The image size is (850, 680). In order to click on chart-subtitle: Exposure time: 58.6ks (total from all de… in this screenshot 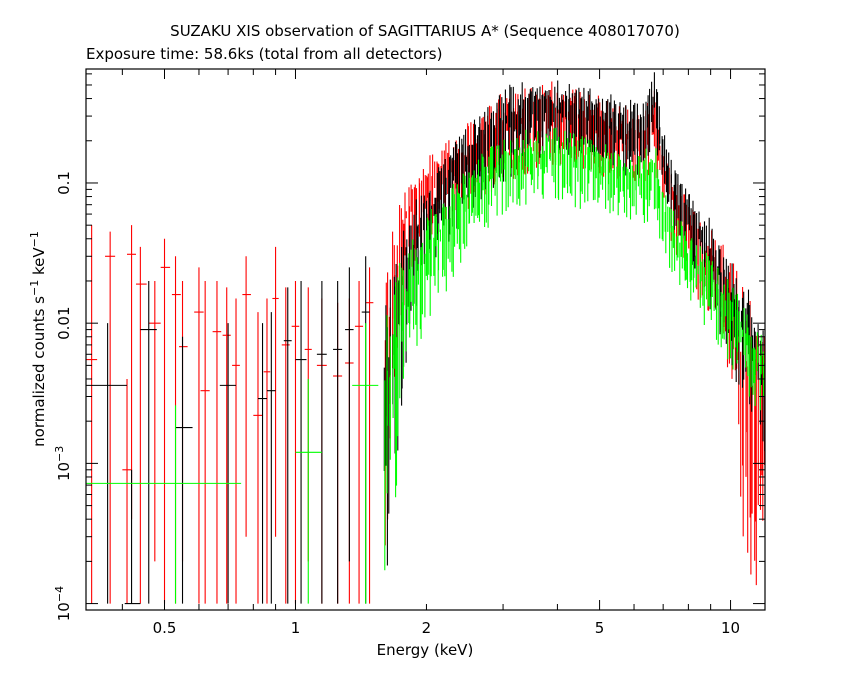, I will do `click(264, 54)`.